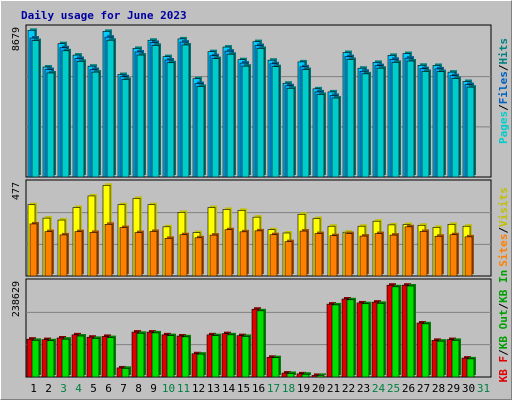 The width and height of the screenshot is (512, 400). I want to click on bar-kbin-23-face, so click(365, 340).